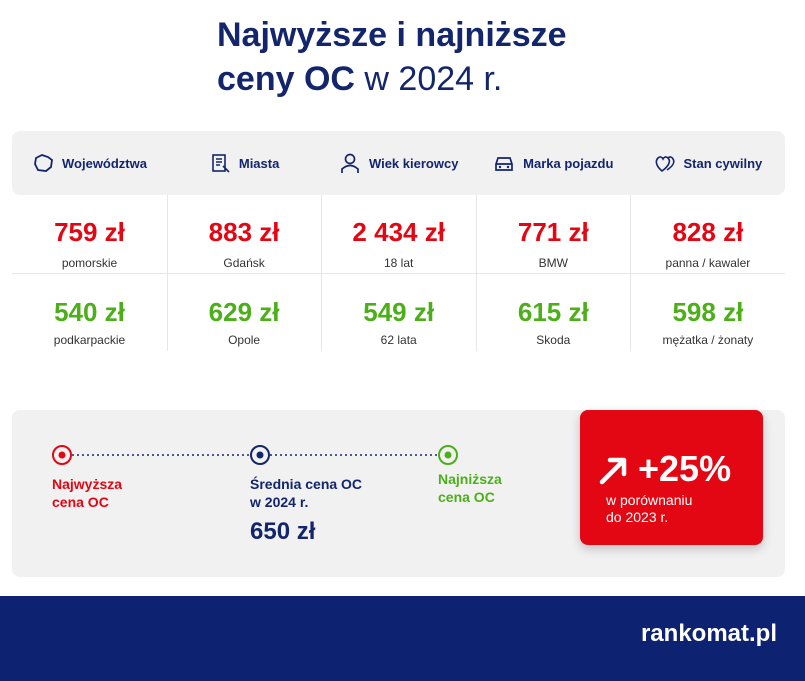 Image resolution: width=805 pixels, height=681 pixels. Describe the element at coordinates (306, 484) in the screenshot. I see `text: Średnia cena OC` at that location.